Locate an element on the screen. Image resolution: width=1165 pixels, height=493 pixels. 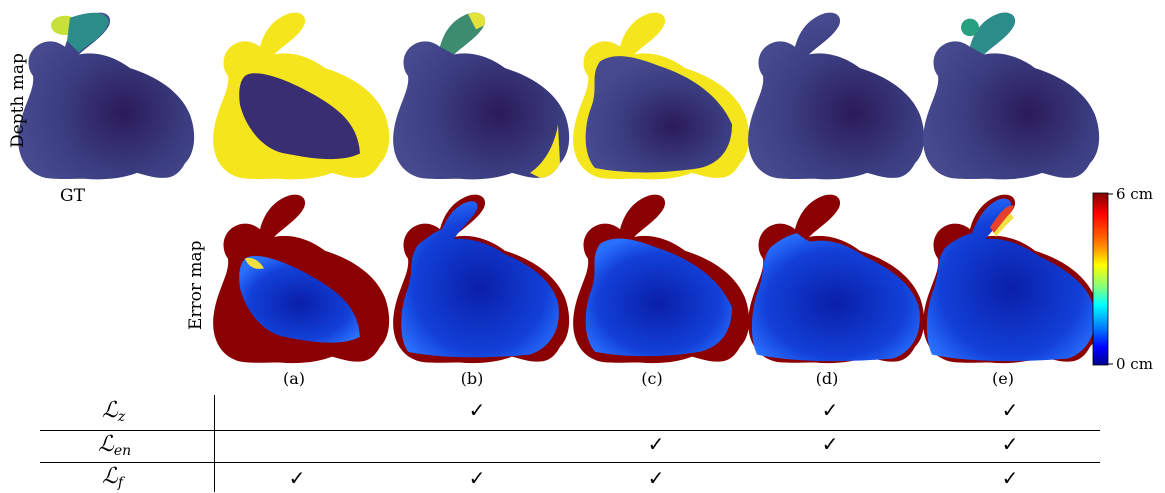
panel-label-b: (b) is located at coordinates (472, 378).